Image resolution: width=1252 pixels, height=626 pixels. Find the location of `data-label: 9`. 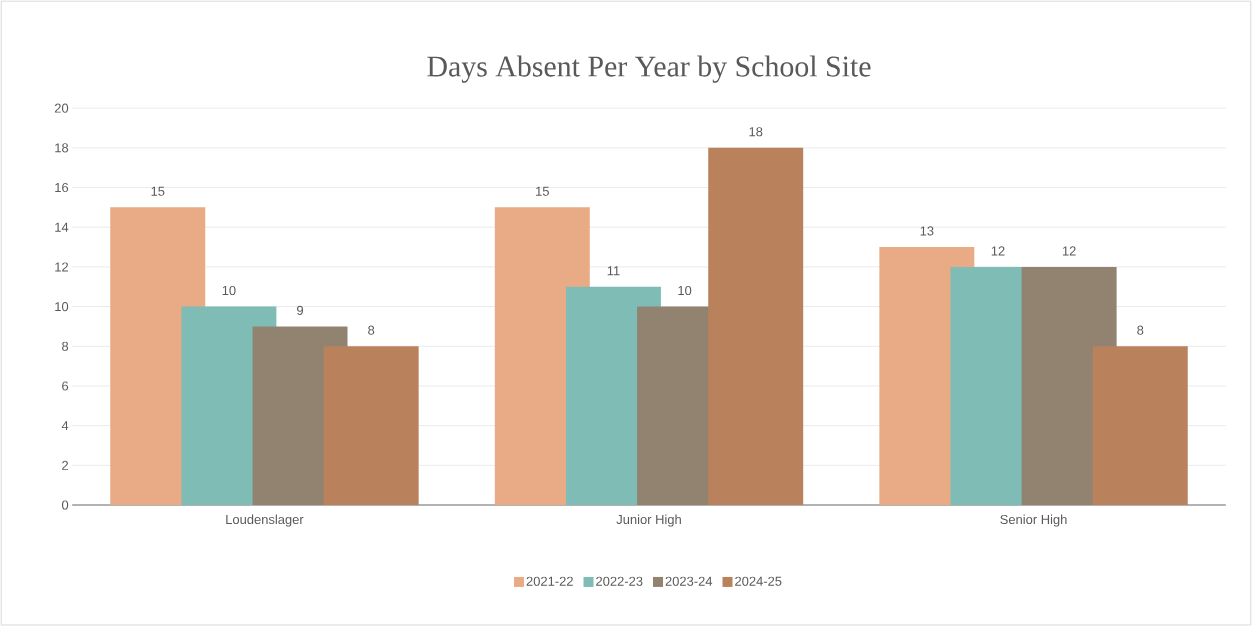

data-label: 9 is located at coordinates (300, 310).